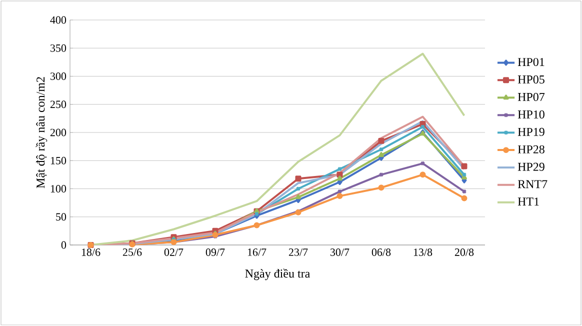 The height and width of the screenshot is (326, 582). I want to click on legend-label: HP19, so click(531, 132).